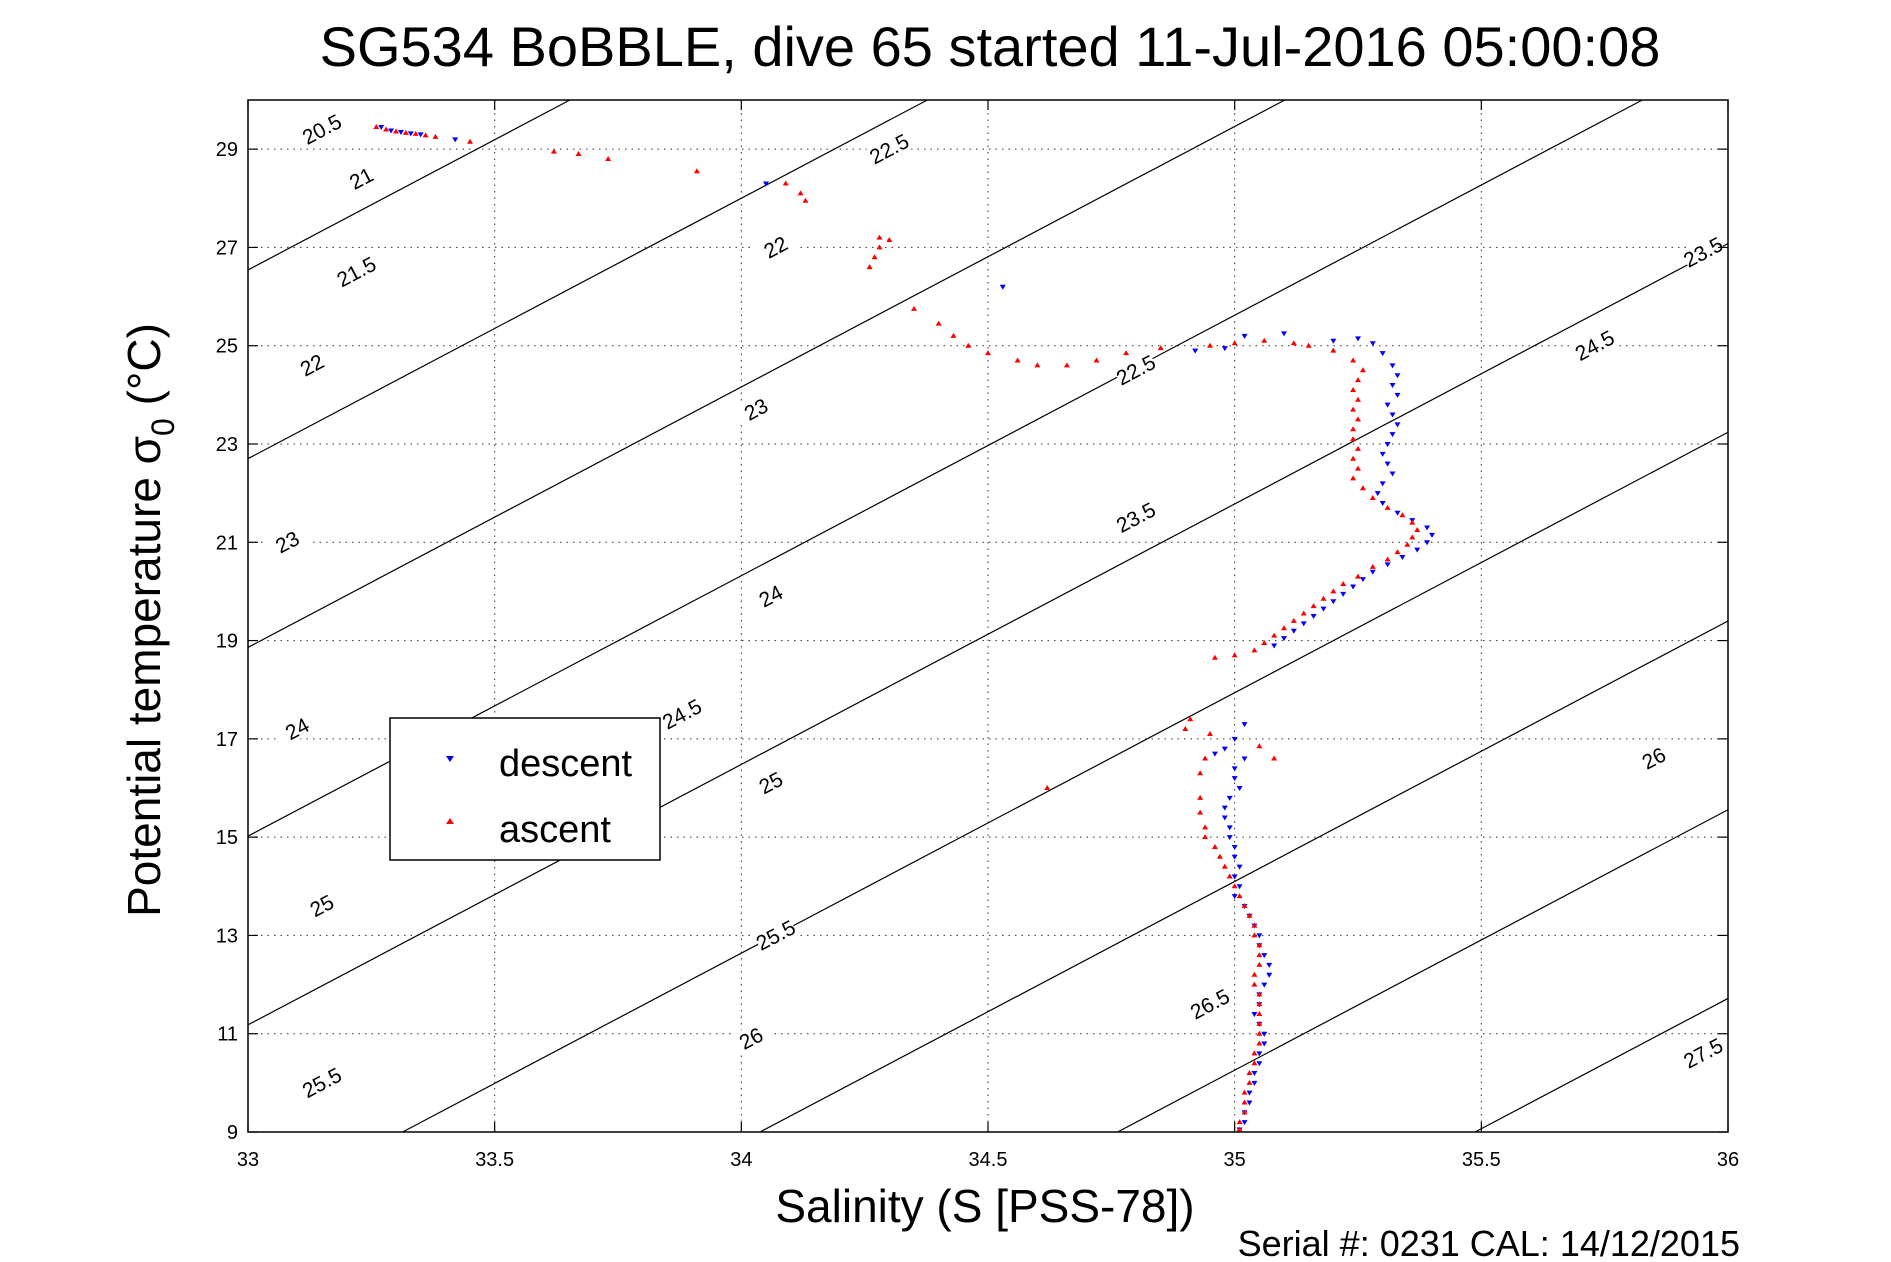  Describe the element at coordinates (1210, 1004) in the screenshot. I see `contour-label: 26.5` at that location.